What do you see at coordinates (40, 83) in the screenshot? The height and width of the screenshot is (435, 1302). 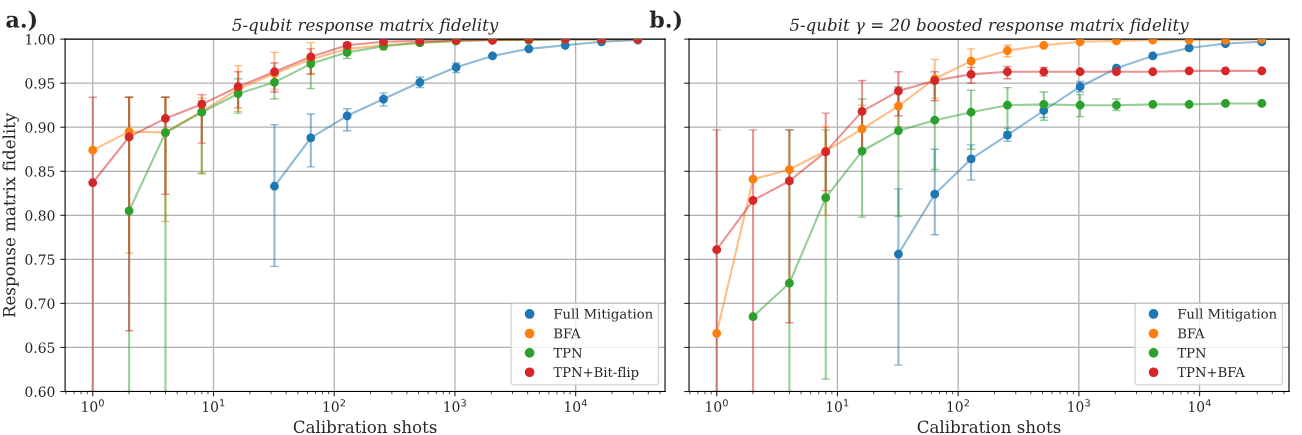 I see `y-tick-label: 0.95` at bounding box center [40, 83].